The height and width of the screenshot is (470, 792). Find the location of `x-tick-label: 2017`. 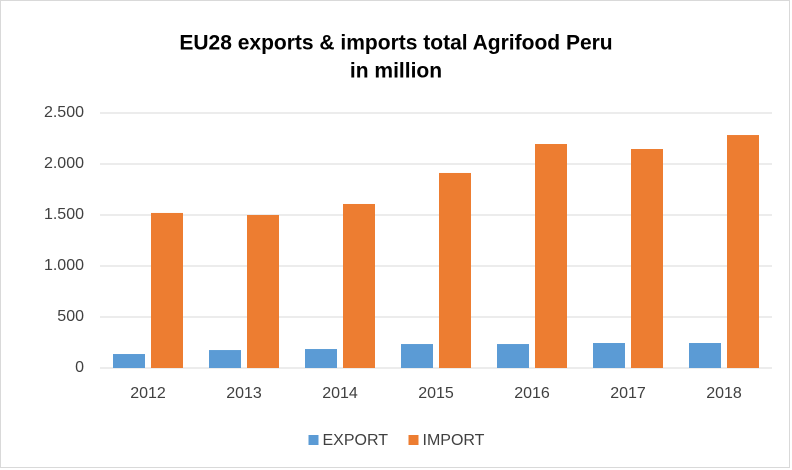

x-tick-label: 2017 is located at coordinates (628, 393).